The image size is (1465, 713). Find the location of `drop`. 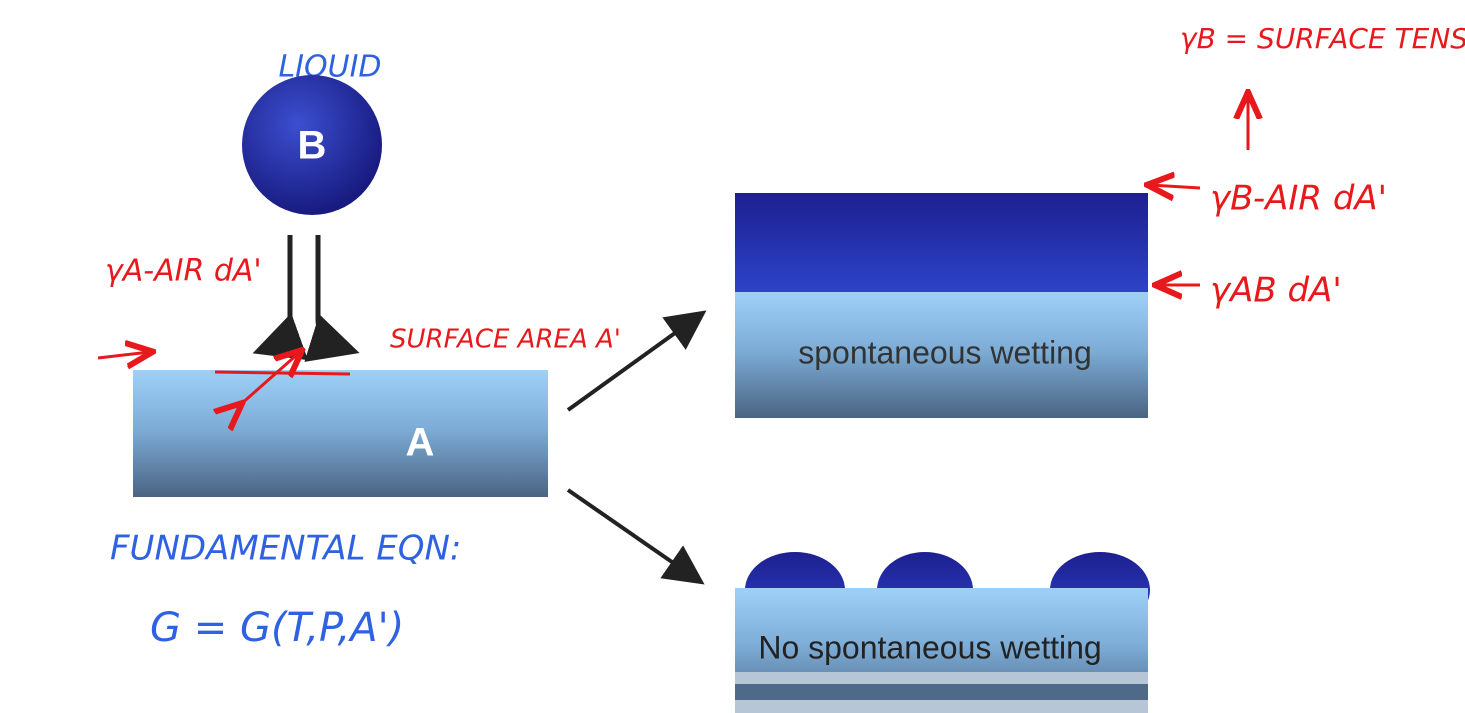

drop is located at coordinates (312, 145).